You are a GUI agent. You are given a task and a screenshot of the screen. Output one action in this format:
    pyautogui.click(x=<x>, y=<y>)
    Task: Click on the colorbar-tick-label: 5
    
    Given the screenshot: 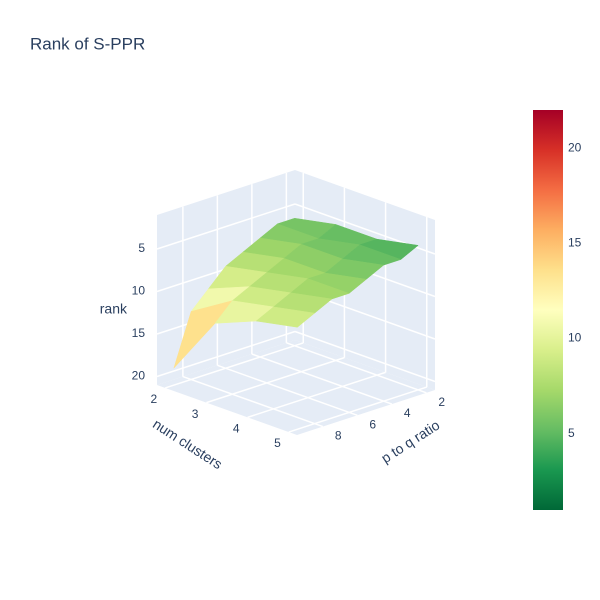 What is the action you would take?
    pyautogui.click(x=571, y=433)
    